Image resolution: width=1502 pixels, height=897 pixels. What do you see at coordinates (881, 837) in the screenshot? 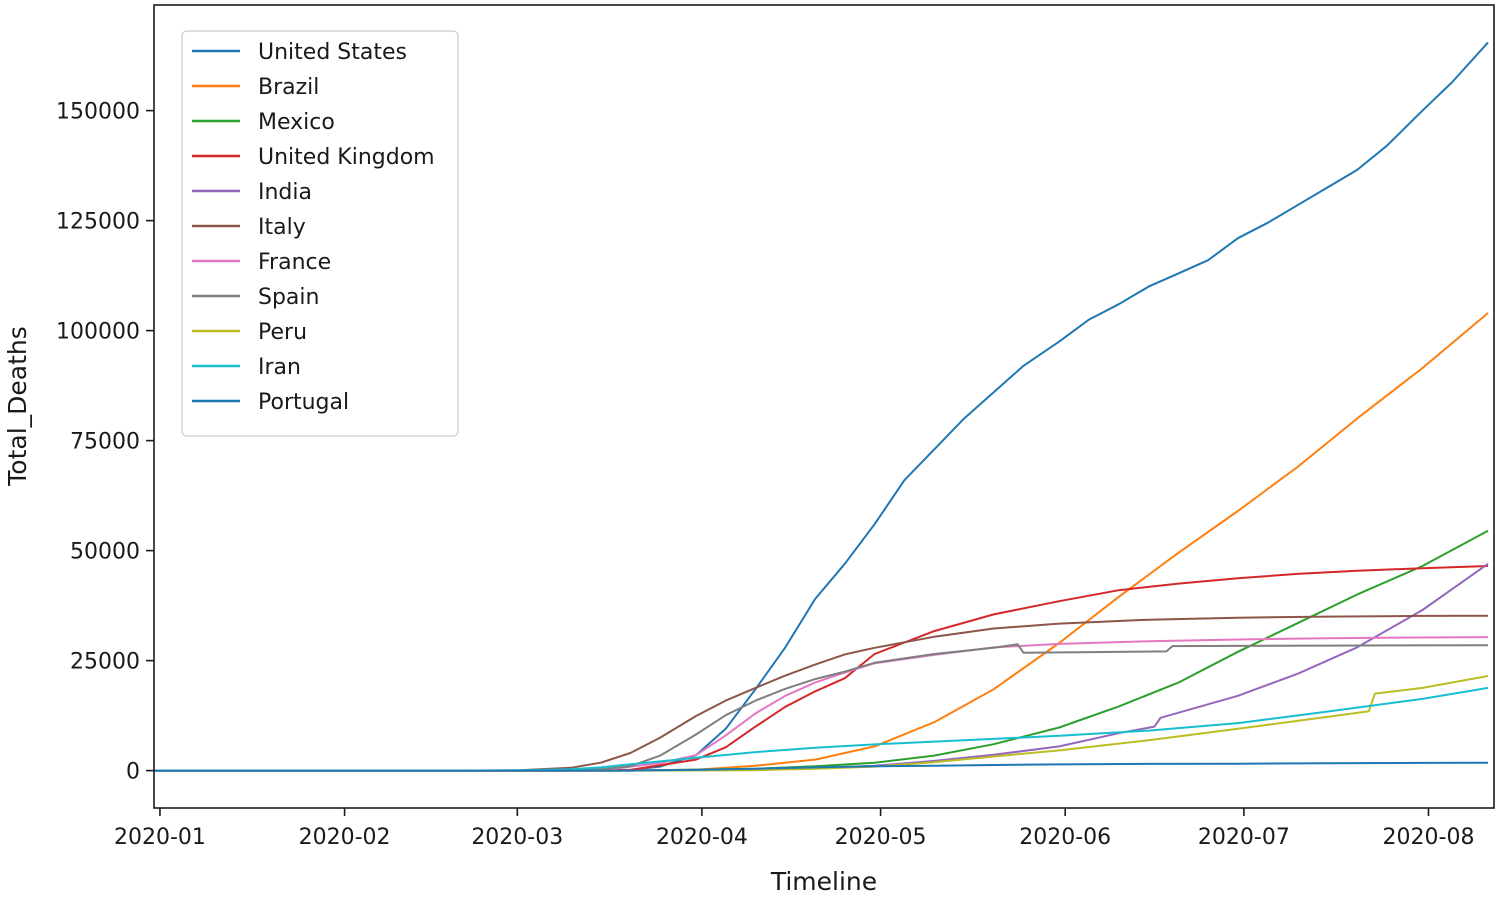
I see `x-tick-label: 2020-05` at bounding box center [881, 837].